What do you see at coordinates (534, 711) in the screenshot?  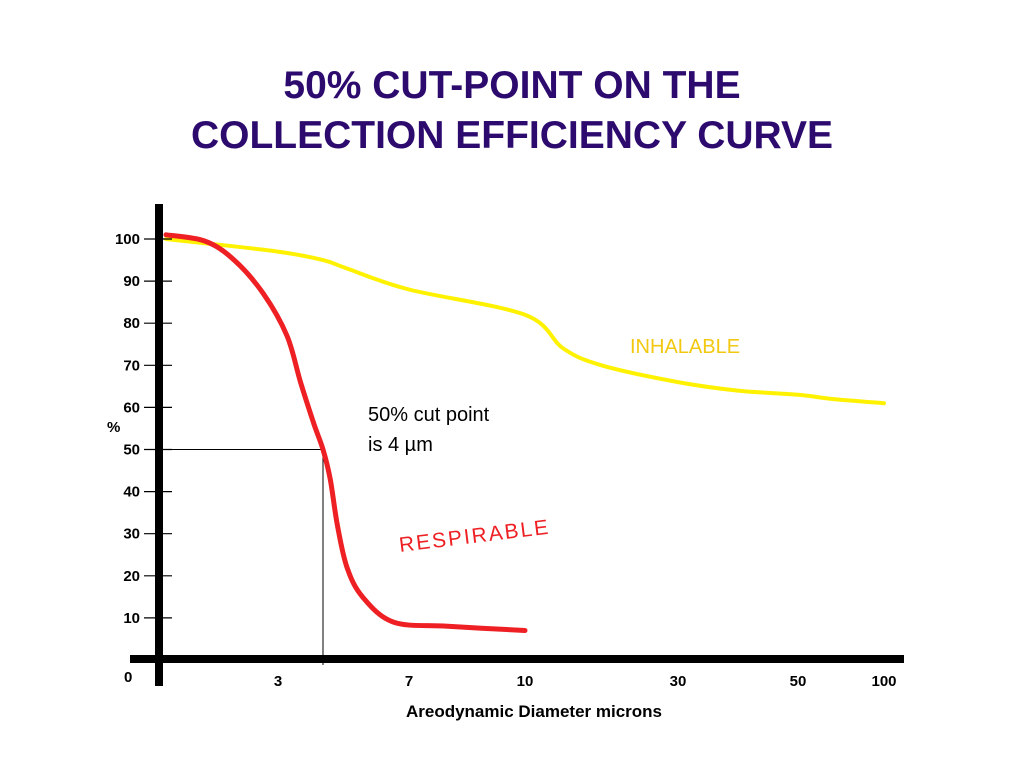 I see `x-axis-label: Areodynamic Diameter microns` at bounding box center [534, 711].